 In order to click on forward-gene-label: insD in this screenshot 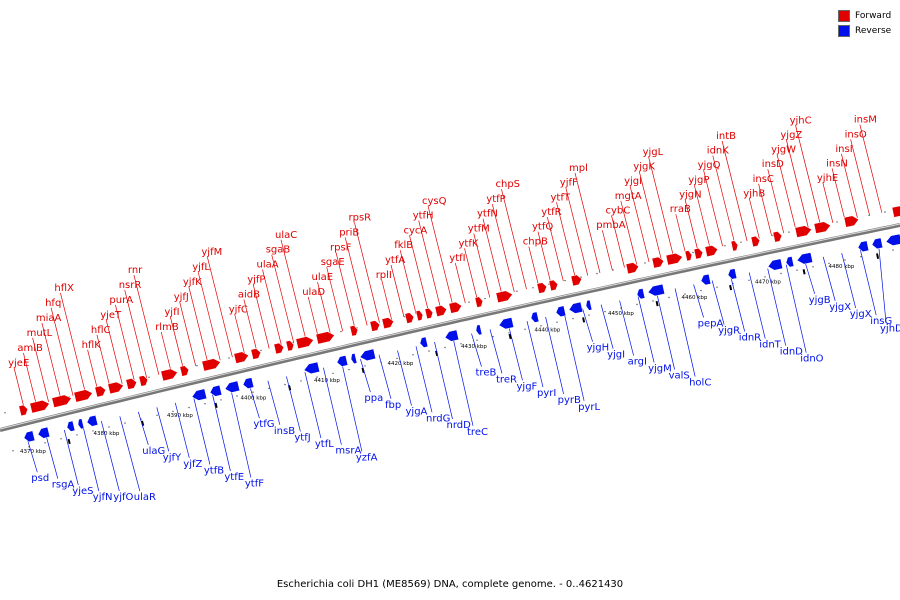, I will do `click(773, 164)`.